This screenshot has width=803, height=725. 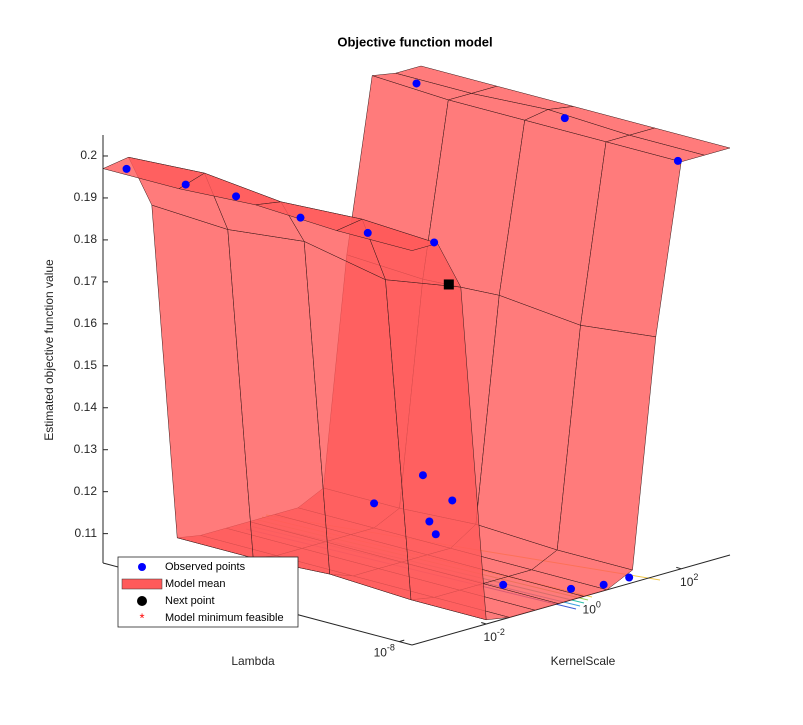 I want to click on tick-exponent: 2, so click(x=695, y=577).